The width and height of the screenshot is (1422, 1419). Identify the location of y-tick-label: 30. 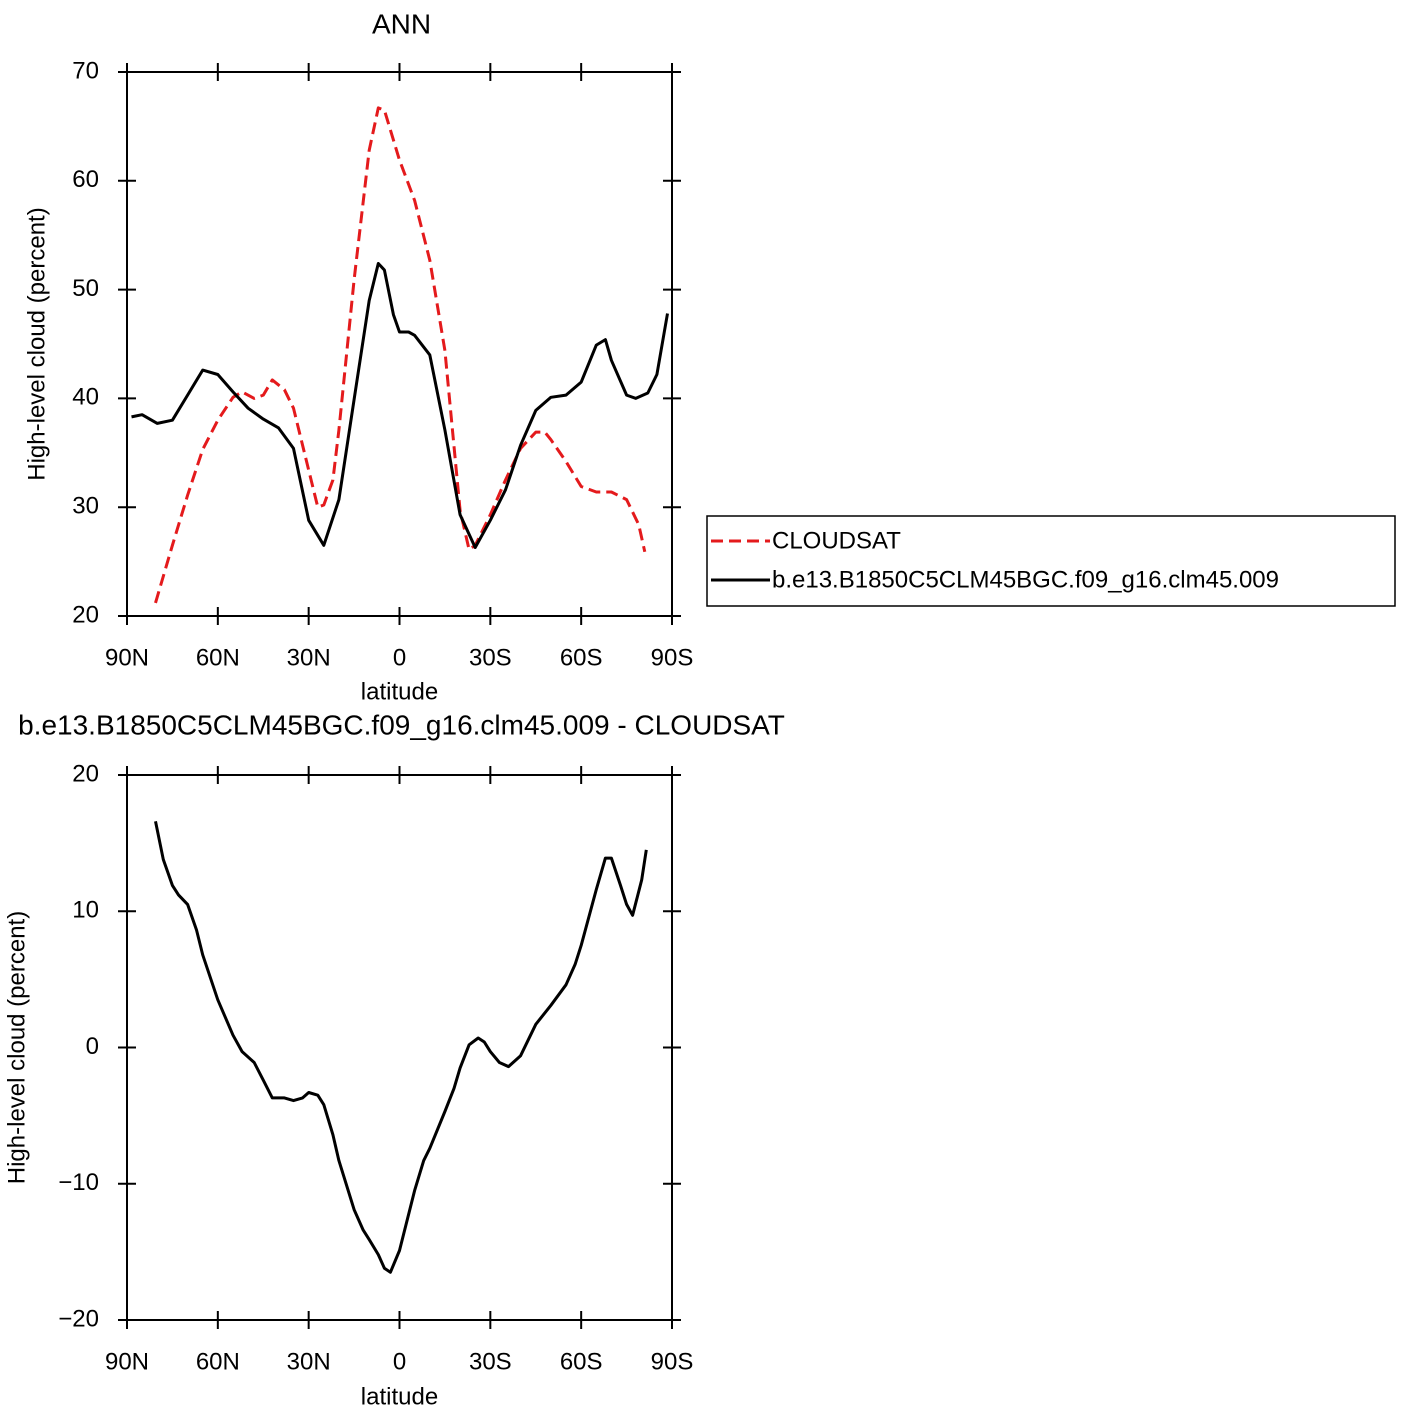
(85, 506).